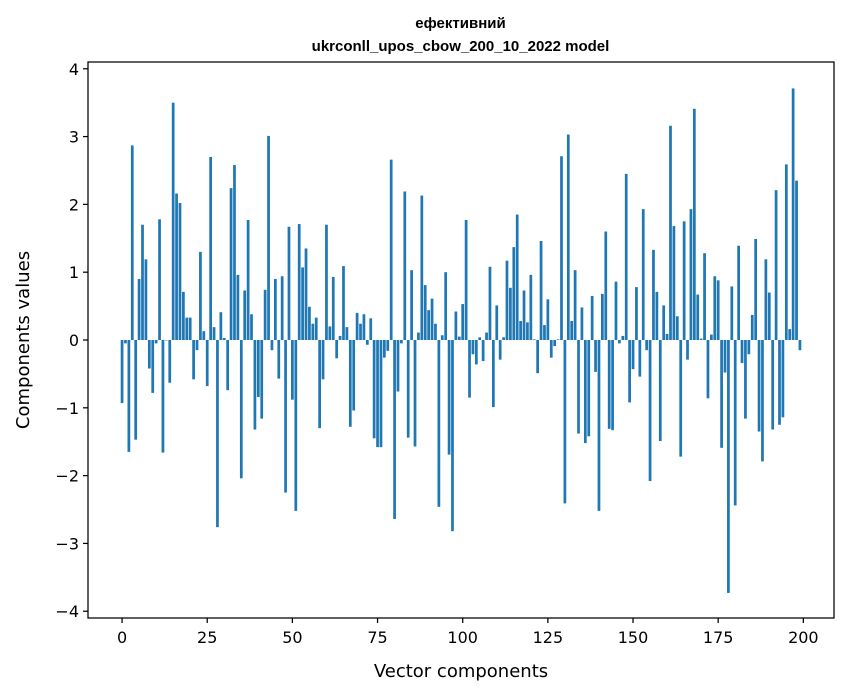  Describe the element at coordinates (74, 272) in the screenshot. I see `y-tick-label: 1` at that location.